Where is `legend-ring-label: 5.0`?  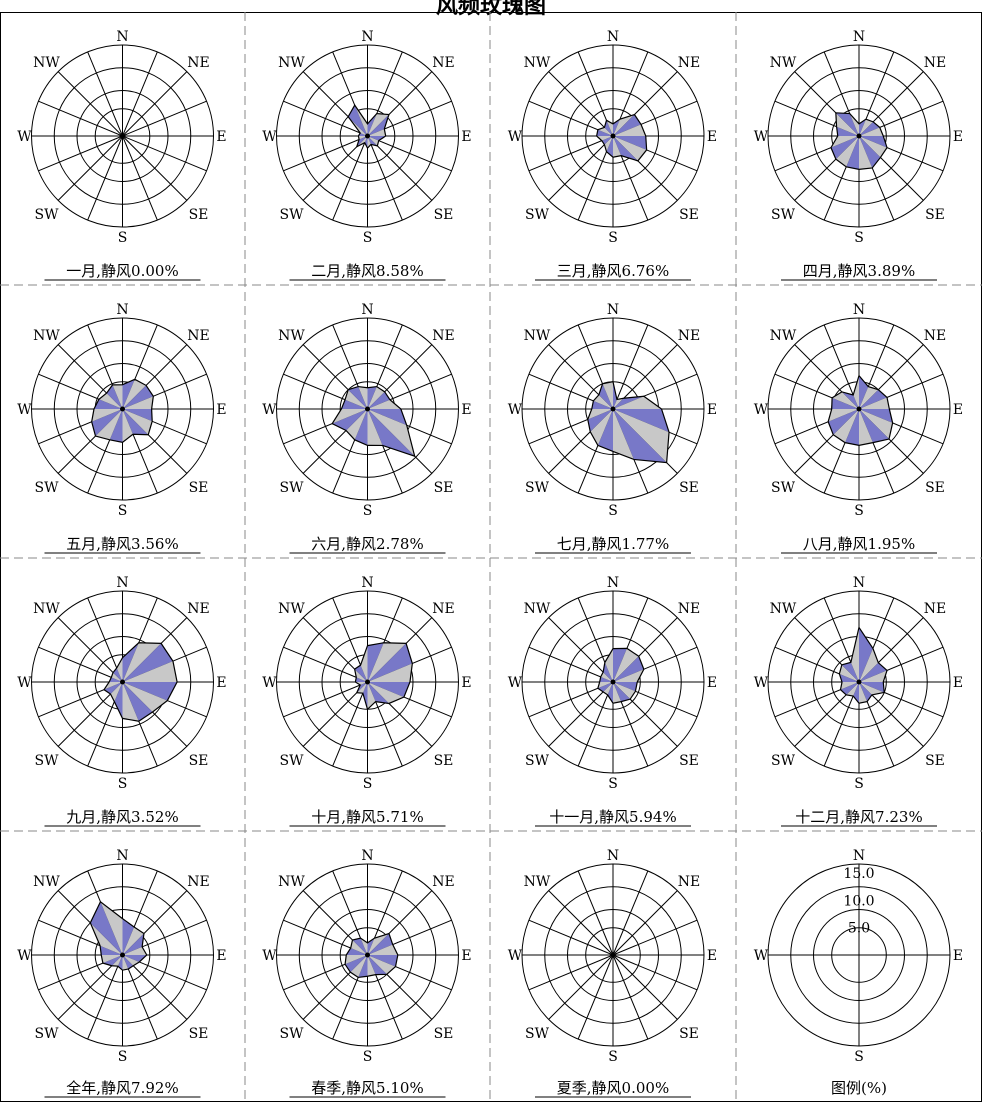 legend-ring-label: 5.0 is located at coordinates (859, 929).